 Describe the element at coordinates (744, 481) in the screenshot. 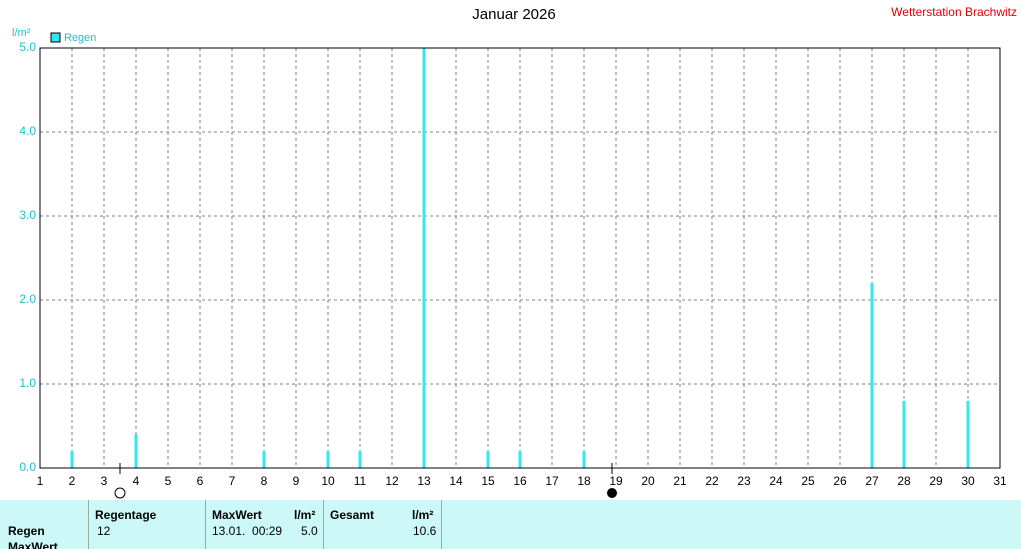

I see `x-tick-label: 23` at that location.